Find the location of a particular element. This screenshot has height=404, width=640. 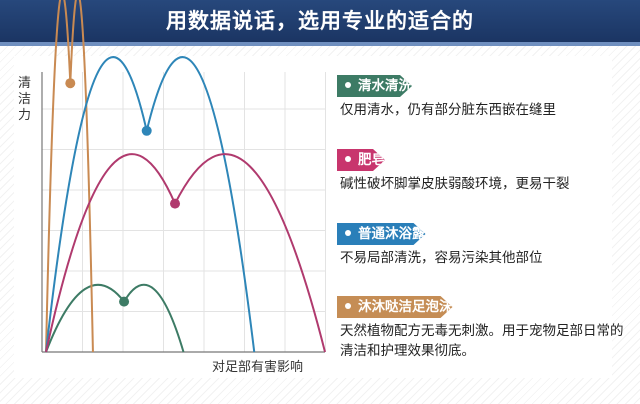

title-banner is located at coordinates (320, 21).